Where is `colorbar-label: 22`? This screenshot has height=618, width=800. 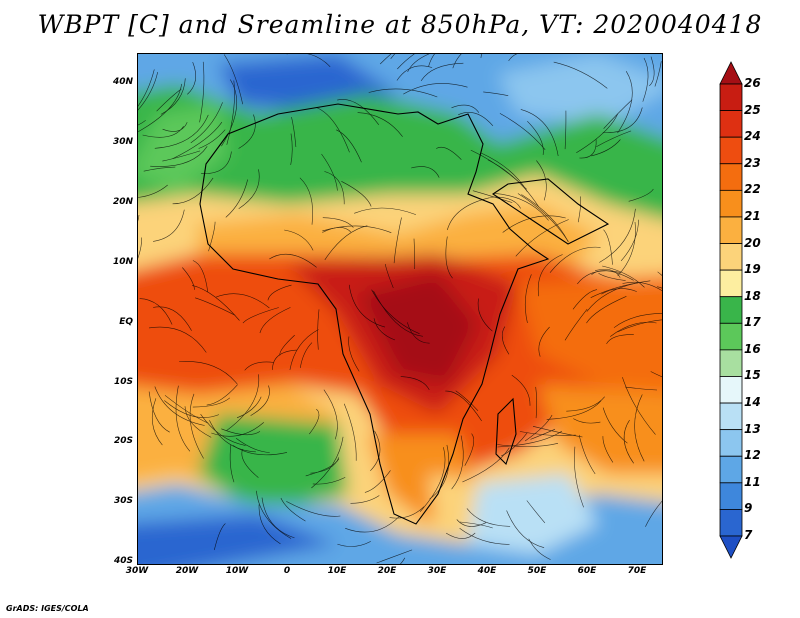 colorbar-label: 22 is located at coordinates (752, 189).